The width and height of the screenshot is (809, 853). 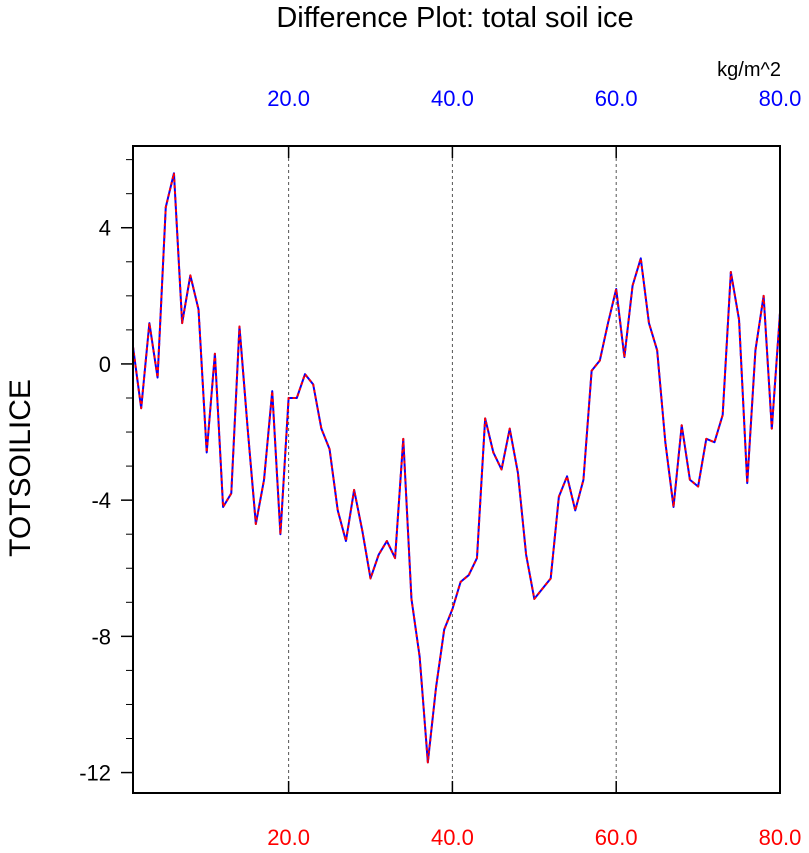 I want to click on units-label: kg/m^2, so click(x=749, y=70).